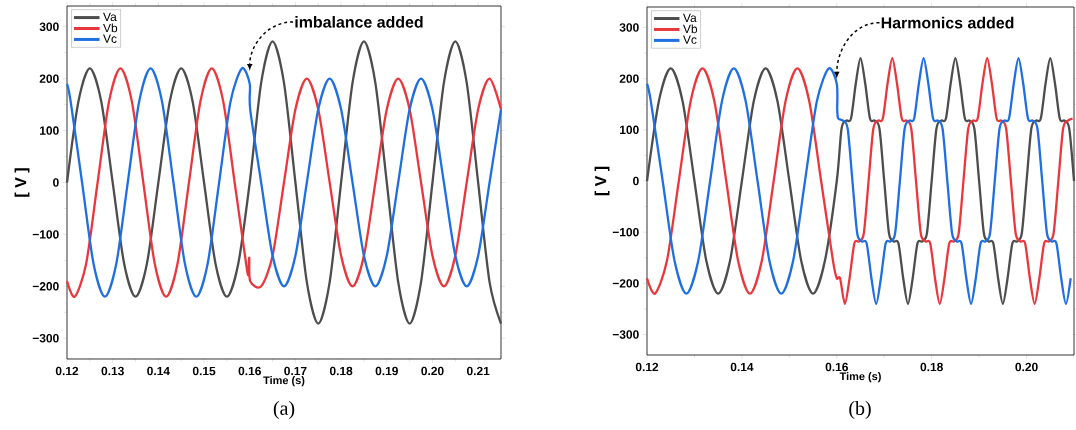 The image size is (1076, 430). What do you see at coordinates (860, 410) in the screenshot?
I see `text: (b)` at bounding box center [860, 410].